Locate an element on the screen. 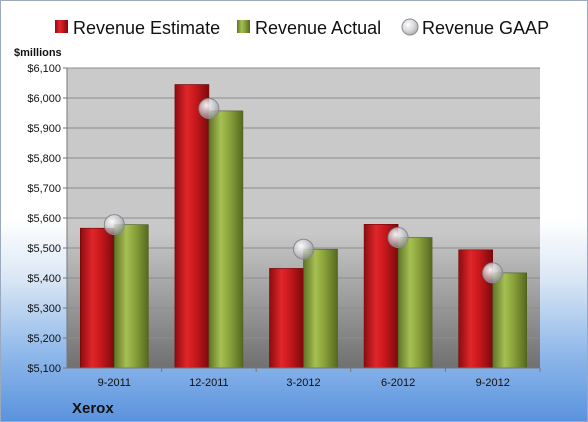 Image resolution: width=588 pixels, height=422 pixels. y-tick-label: $5,900 is located at coordinates (44, 129).